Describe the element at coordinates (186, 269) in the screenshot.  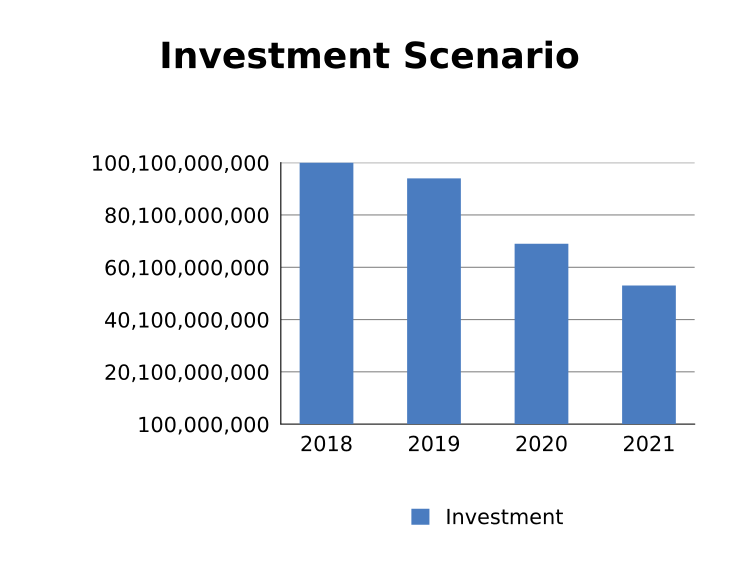
I see `y-tick-label: 60,100,000,000` at that location.